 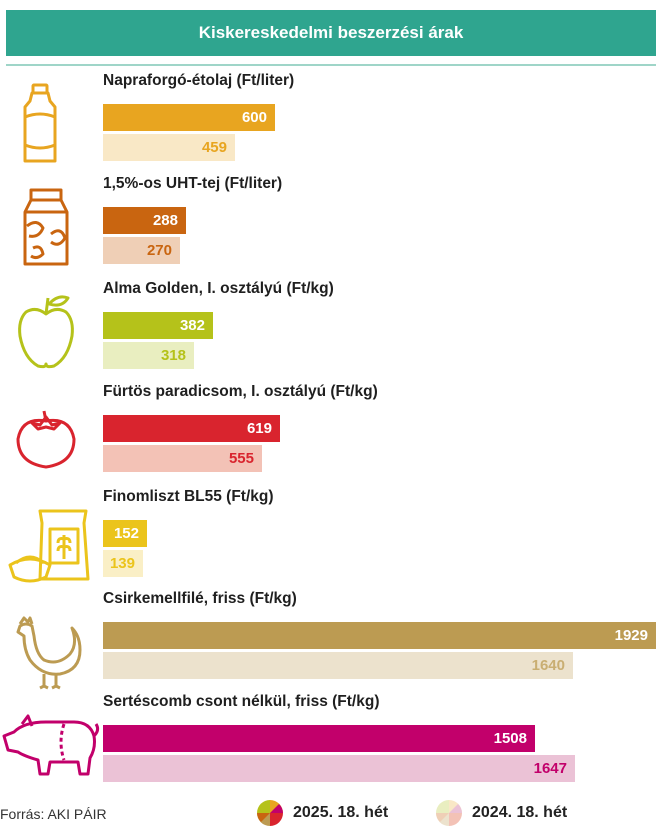 I want to click on oil-bottle-icon, so click(x=40, y=123).